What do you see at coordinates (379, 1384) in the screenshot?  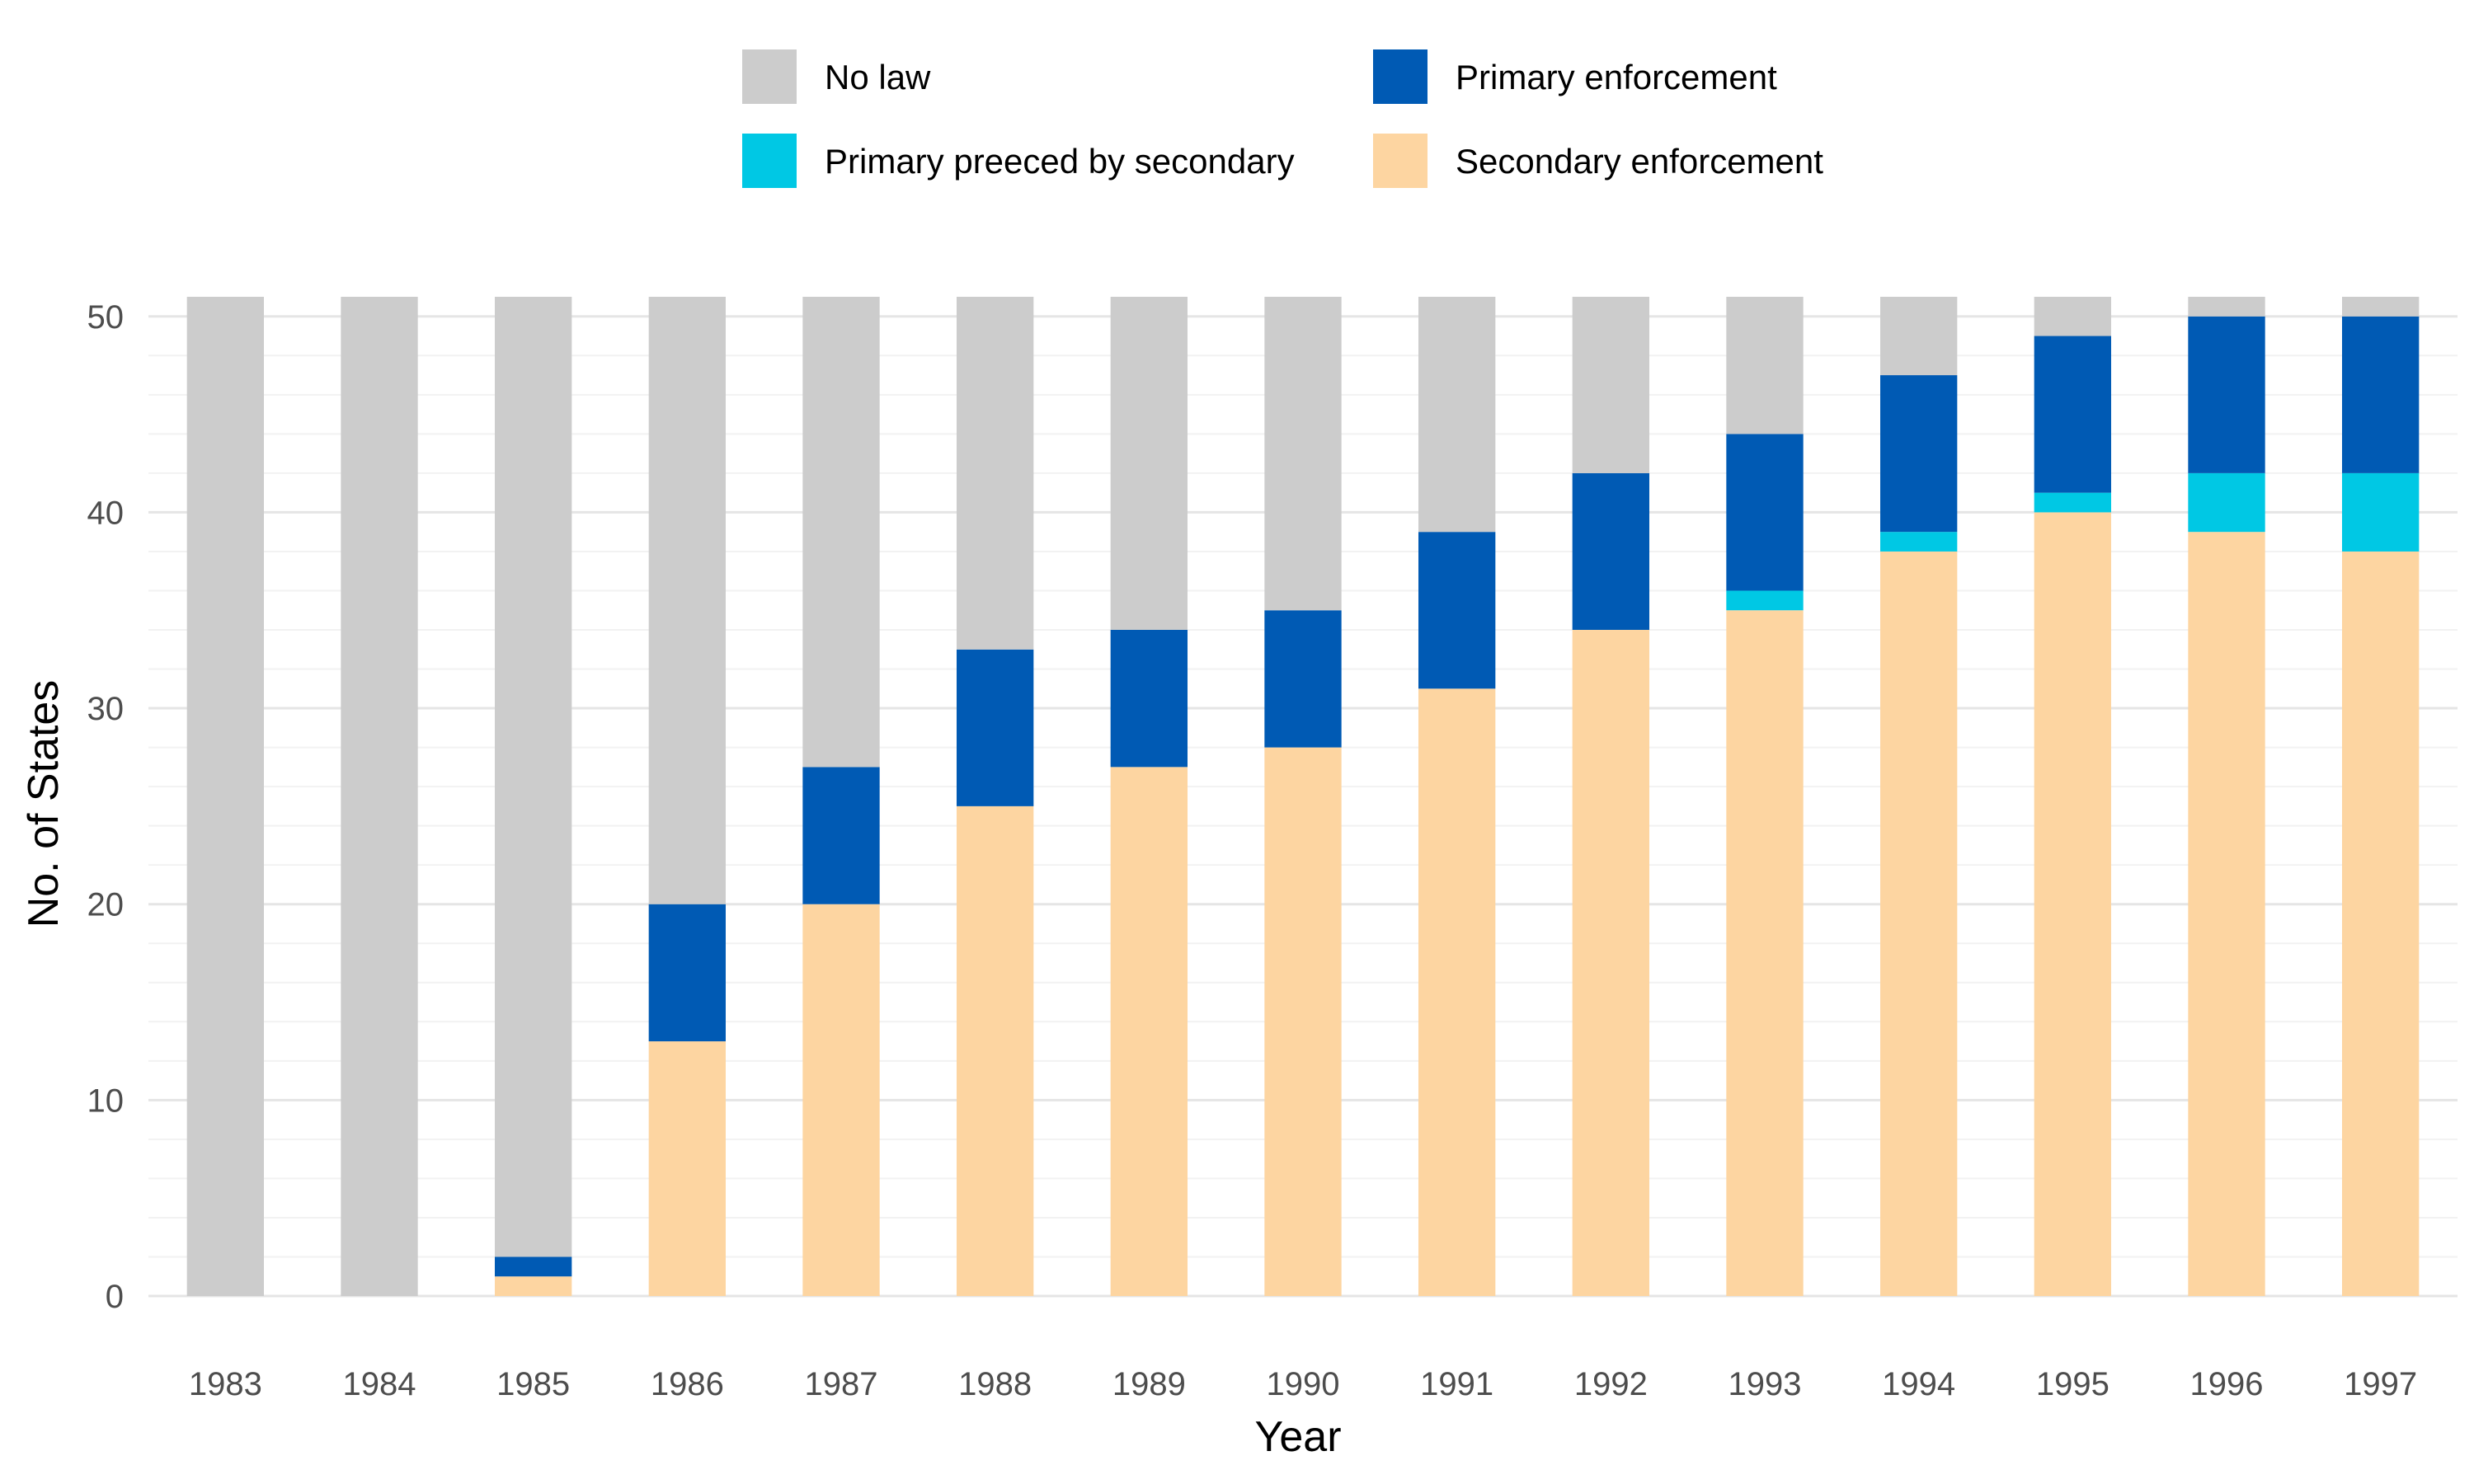 I see `x-tick-label-1984: 1984` at bounding box center [379, 1384].